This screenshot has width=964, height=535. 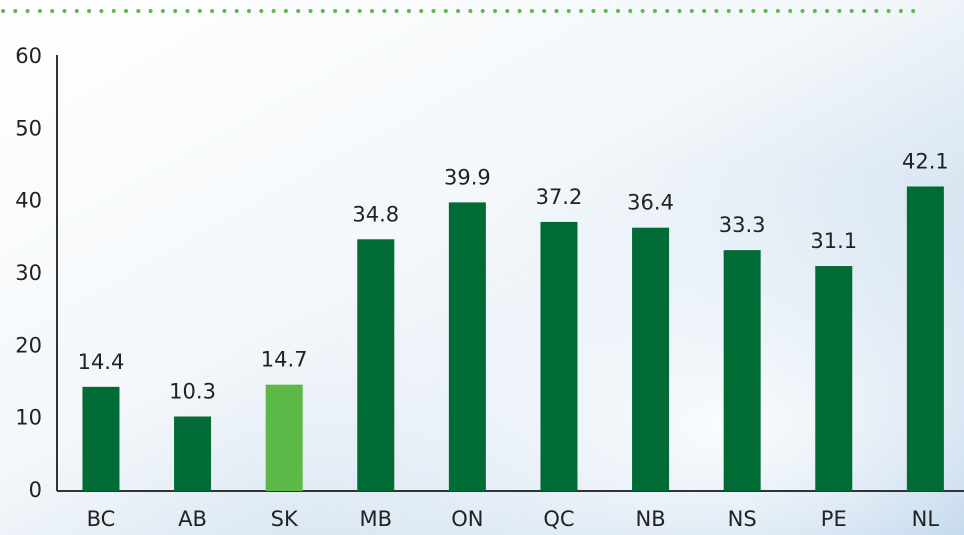 I want to click on value-label: 33.3, so click(x=742, y=225).